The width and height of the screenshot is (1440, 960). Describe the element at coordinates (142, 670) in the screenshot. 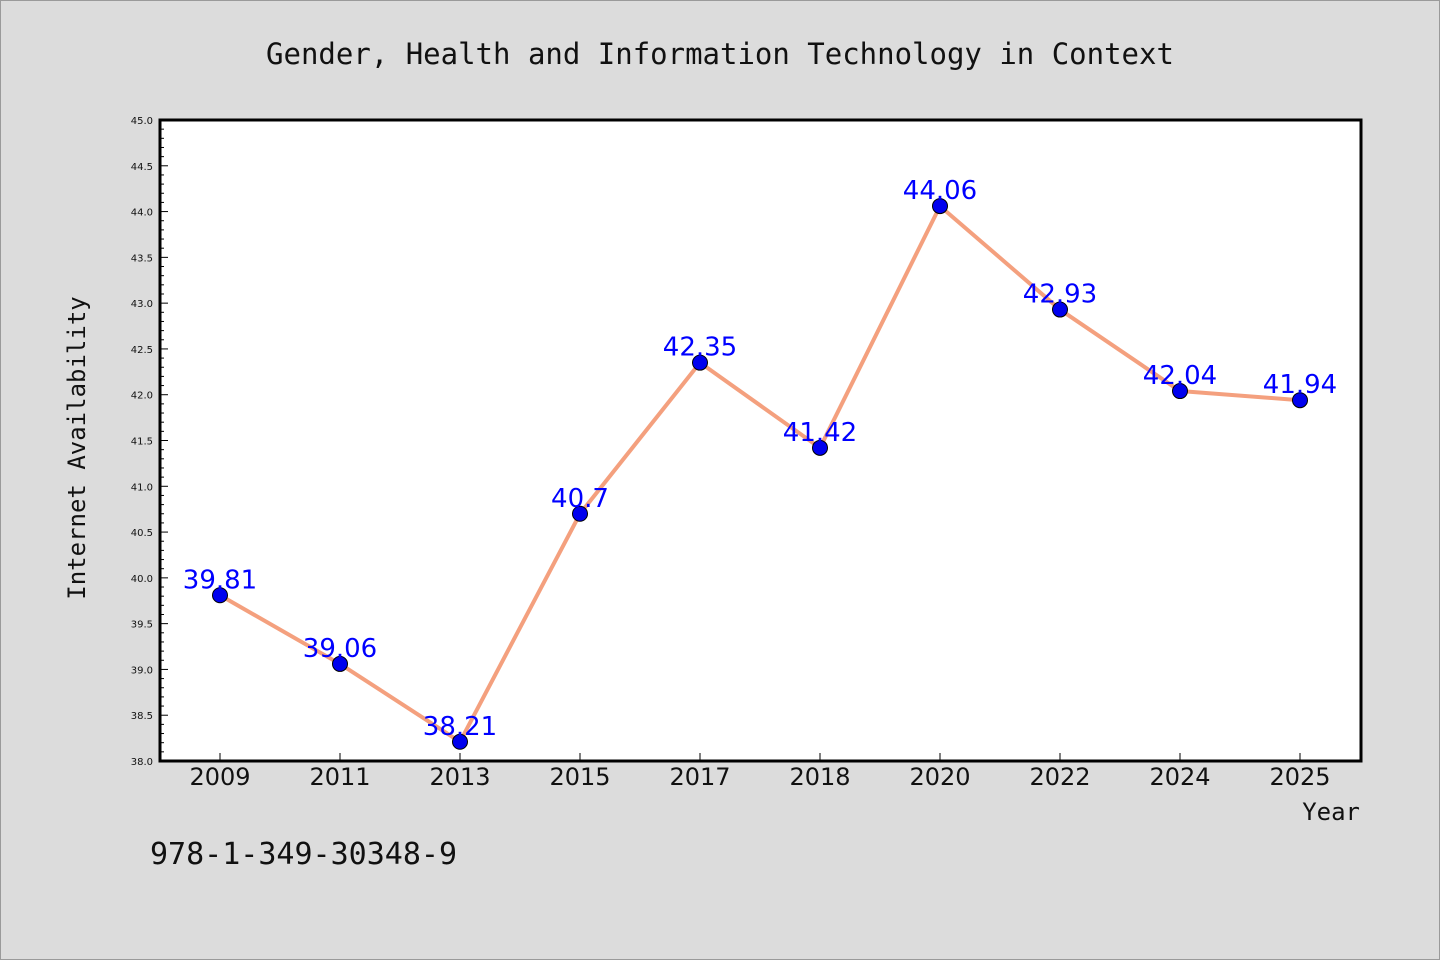

I see `y-tick-label: 39.0` at that location.